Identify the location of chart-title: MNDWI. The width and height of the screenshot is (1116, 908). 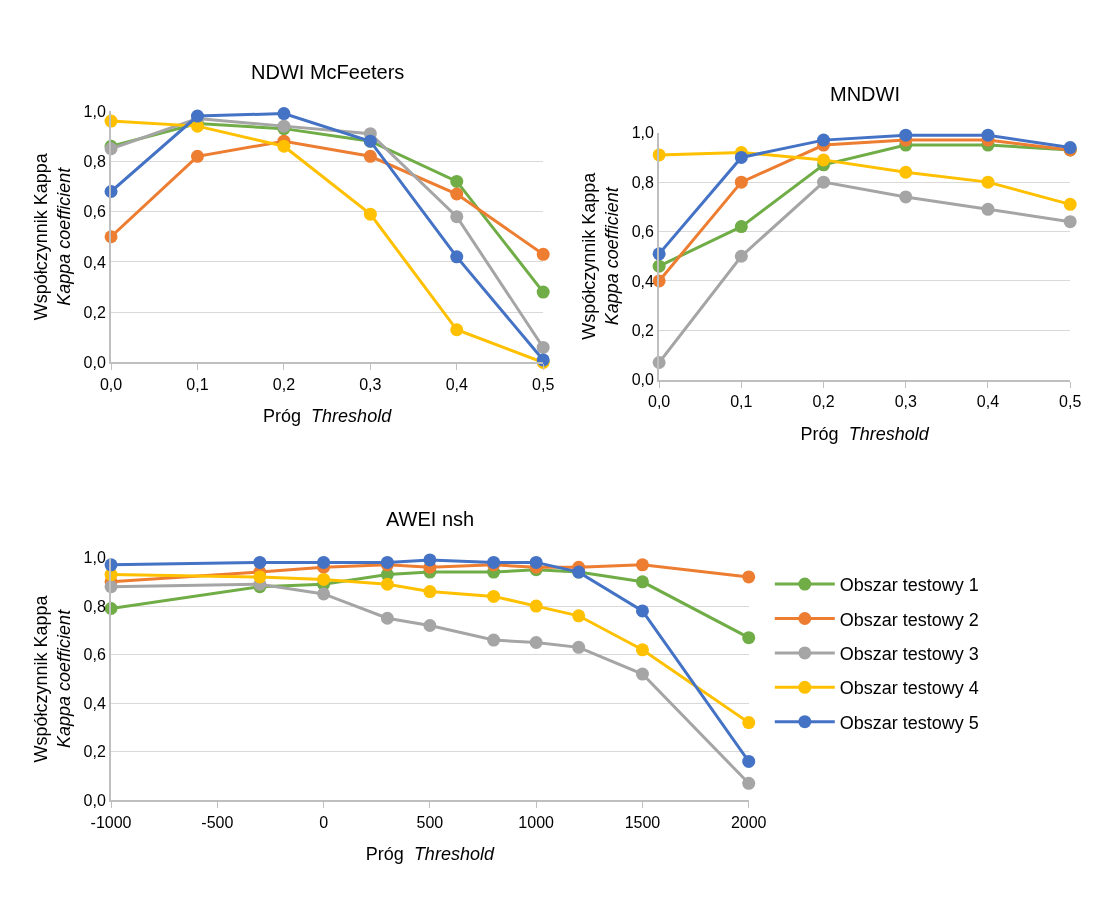
(865, 94).